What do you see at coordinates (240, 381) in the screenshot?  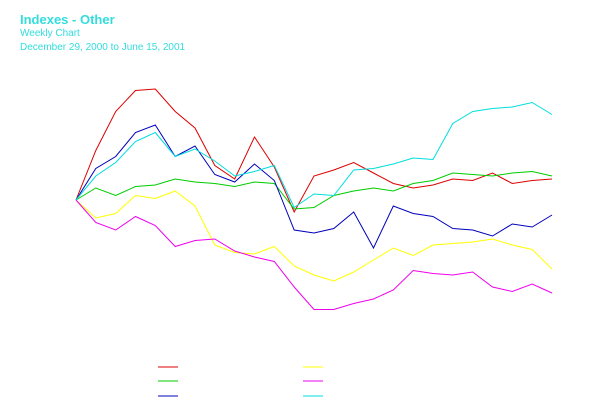 I see `legend` at bounding box center [240, 381].